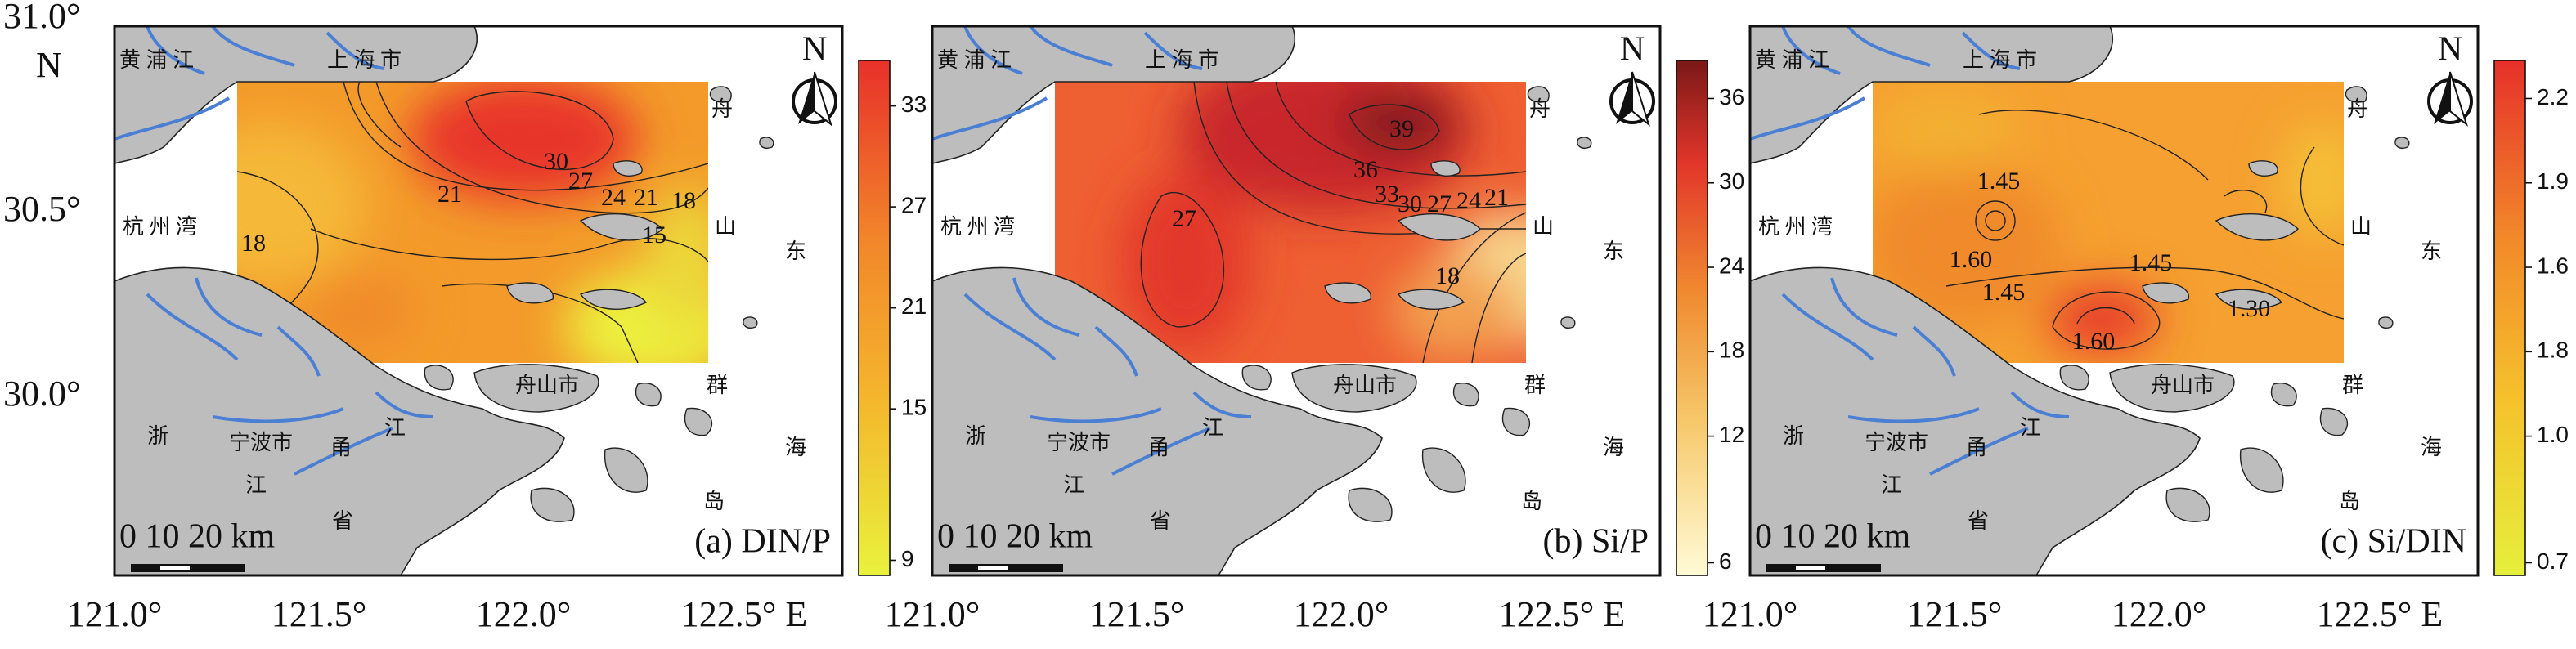  I want to click on contour-label: 24, so click(614, 197).